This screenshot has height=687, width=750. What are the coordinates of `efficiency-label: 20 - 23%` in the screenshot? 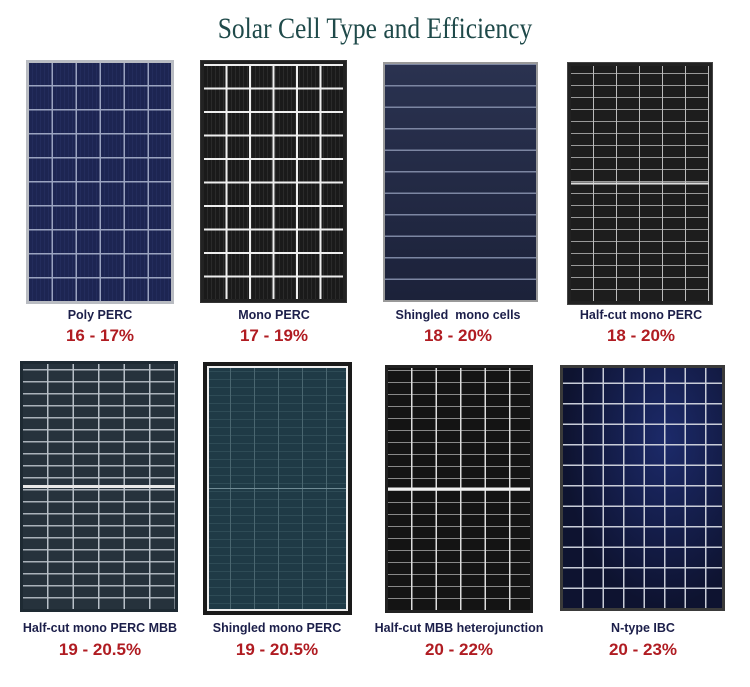 It's located at (643, 649).